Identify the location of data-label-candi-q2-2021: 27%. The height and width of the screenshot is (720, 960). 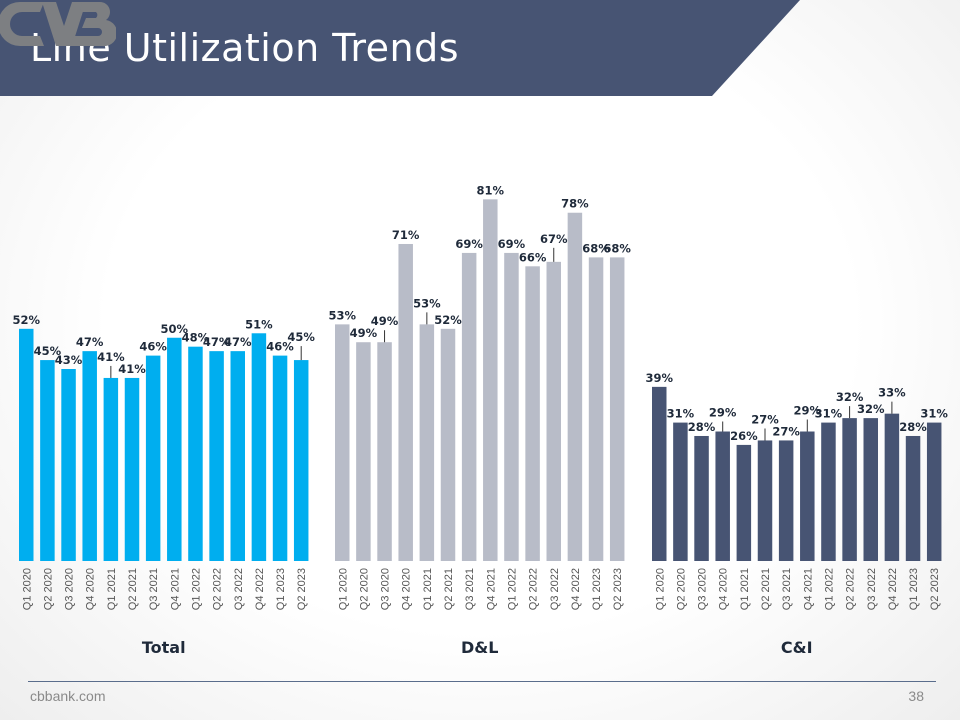
(765, 419).